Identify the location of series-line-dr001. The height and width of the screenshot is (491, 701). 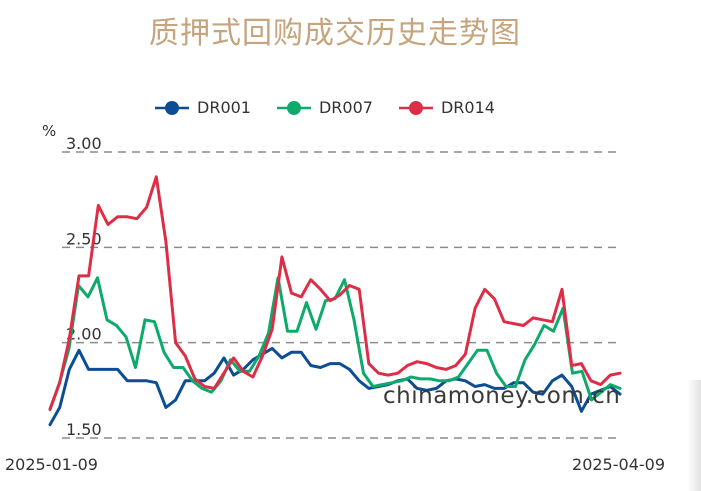
(335, 386).